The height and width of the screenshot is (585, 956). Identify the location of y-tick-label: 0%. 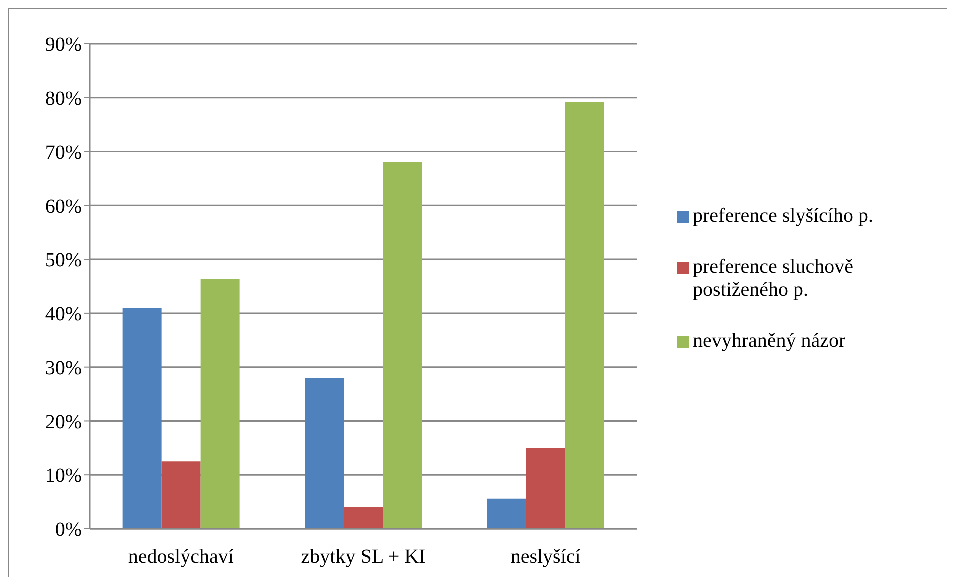
(68, 530).